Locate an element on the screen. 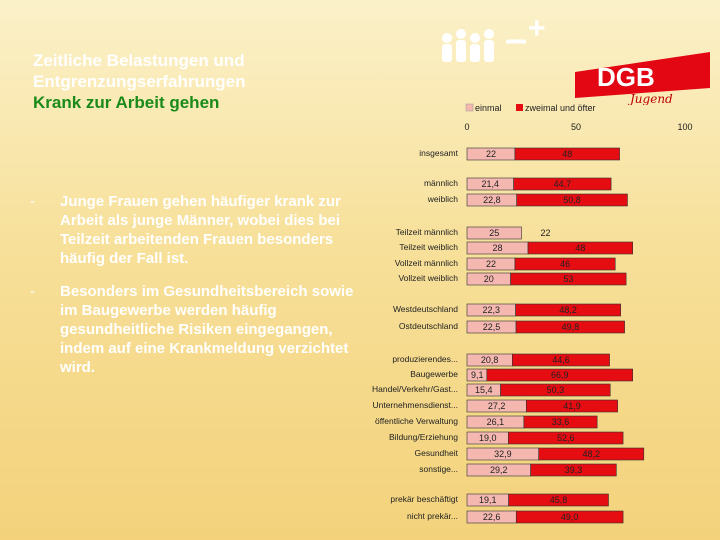 This screenshot has width=720, height=540. red-banner-shape is located at coordinates (642, 75).